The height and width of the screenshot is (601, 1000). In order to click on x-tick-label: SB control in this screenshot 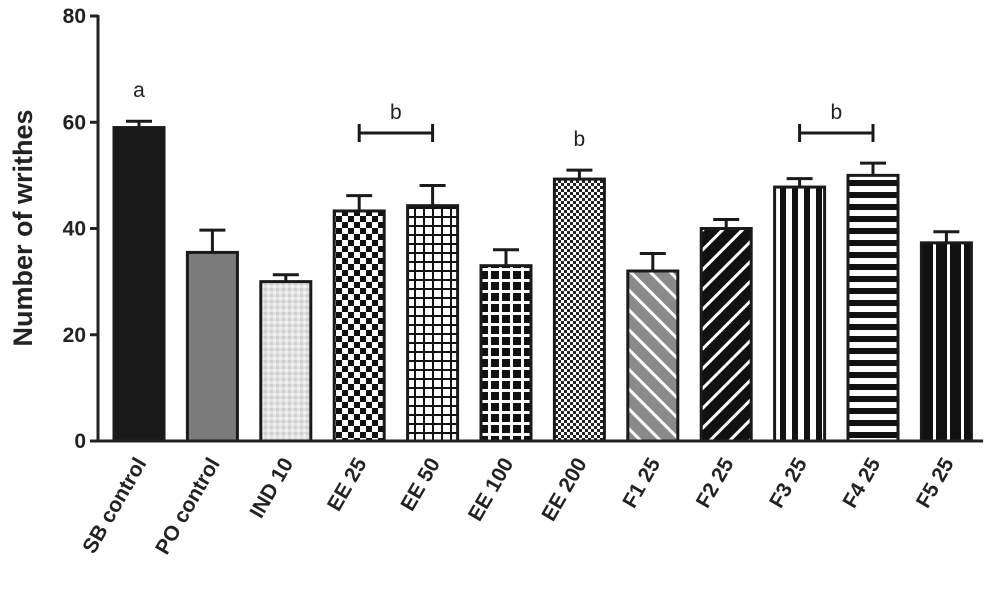, I will do `click(114, 505)`.